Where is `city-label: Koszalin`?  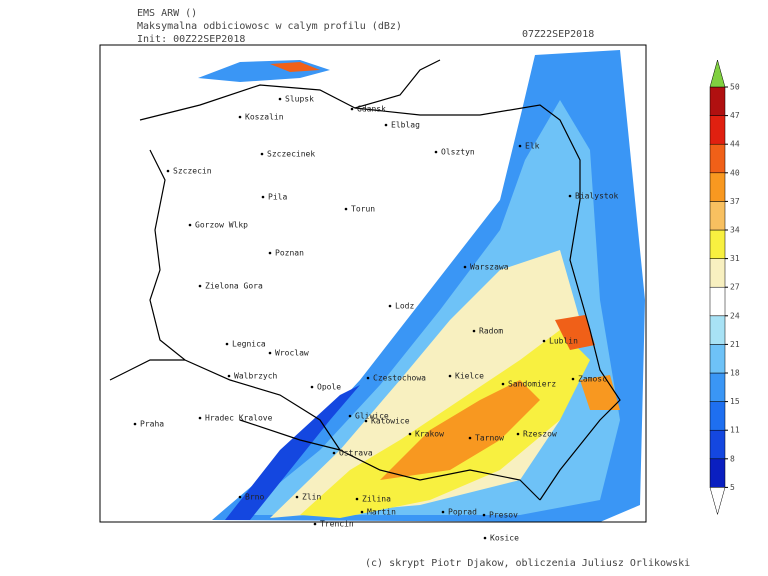
city-label: Koszalin is located at coordinates (264, 117).